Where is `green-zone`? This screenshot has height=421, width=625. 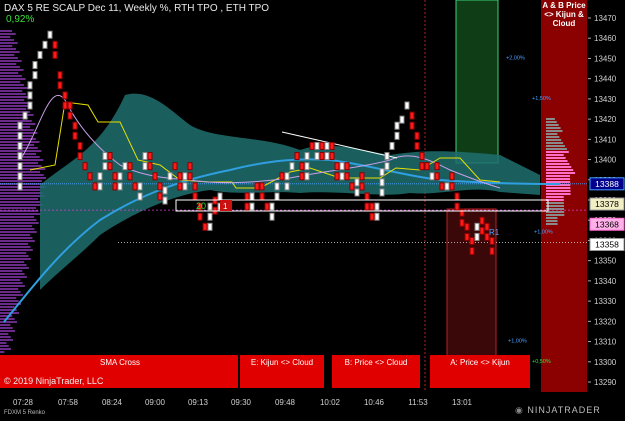
green-zone is located at coordinates (477, 82).